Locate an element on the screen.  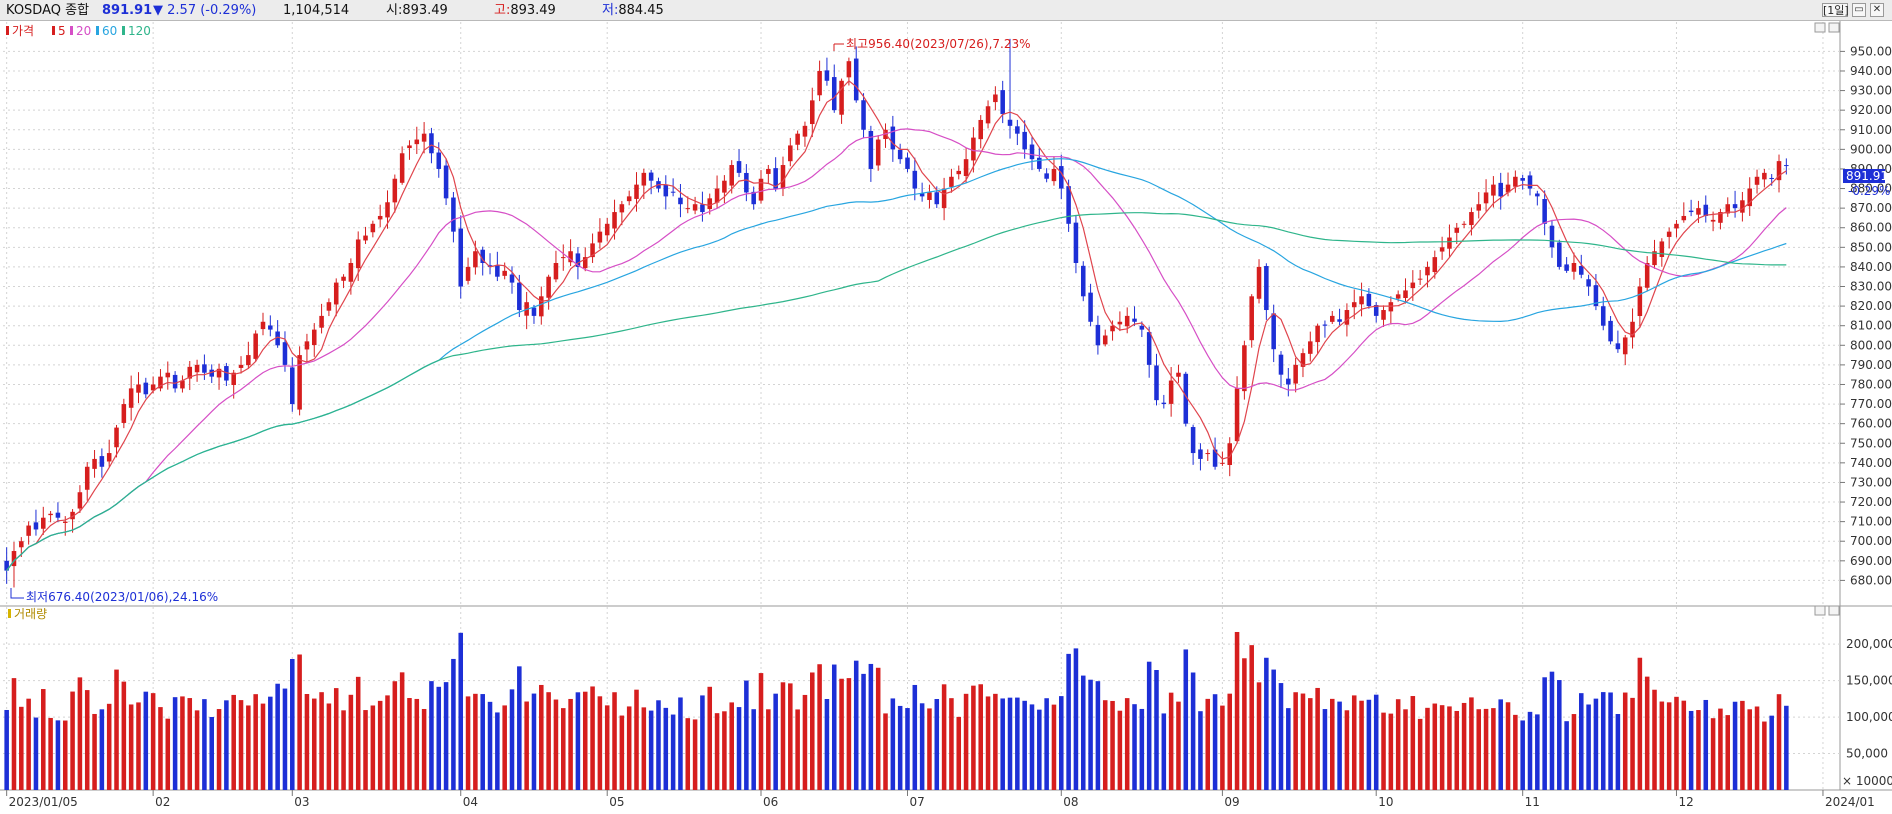
window-restore-icon: ▭ is located at coordinates (1859, 10).